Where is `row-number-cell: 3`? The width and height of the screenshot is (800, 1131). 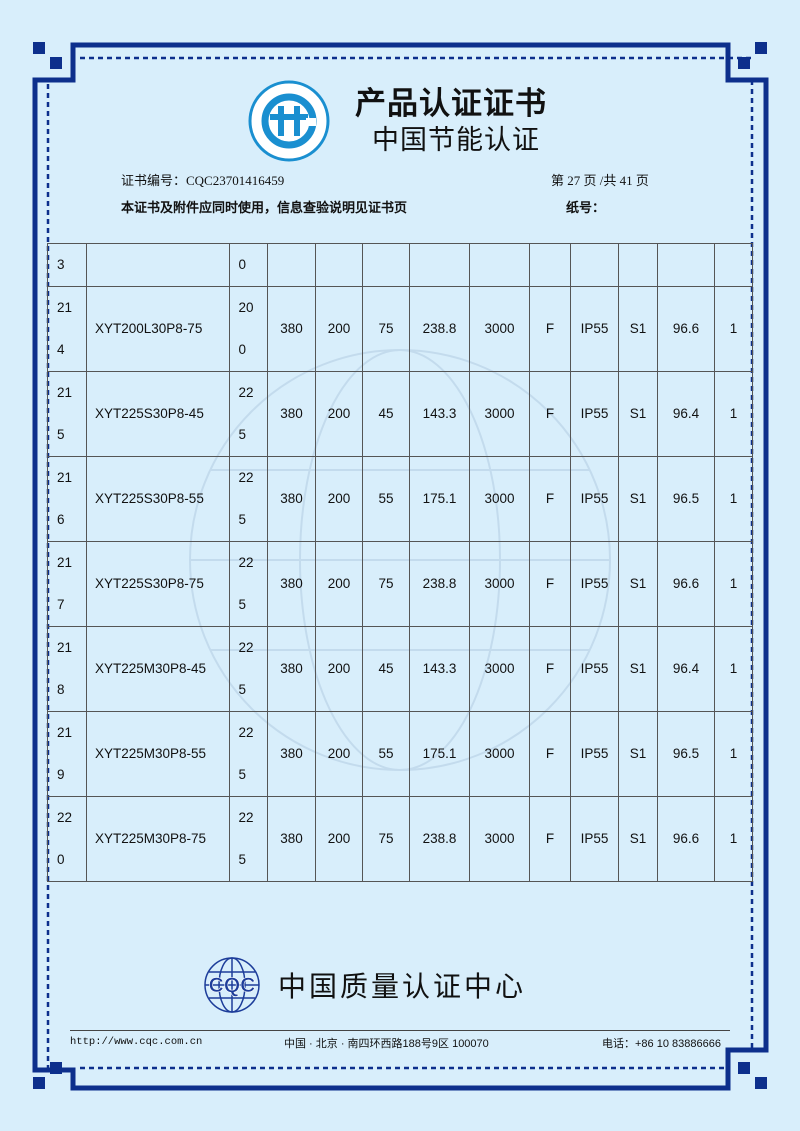 row-number-cell: 3 is located at coordinates (67, 265).